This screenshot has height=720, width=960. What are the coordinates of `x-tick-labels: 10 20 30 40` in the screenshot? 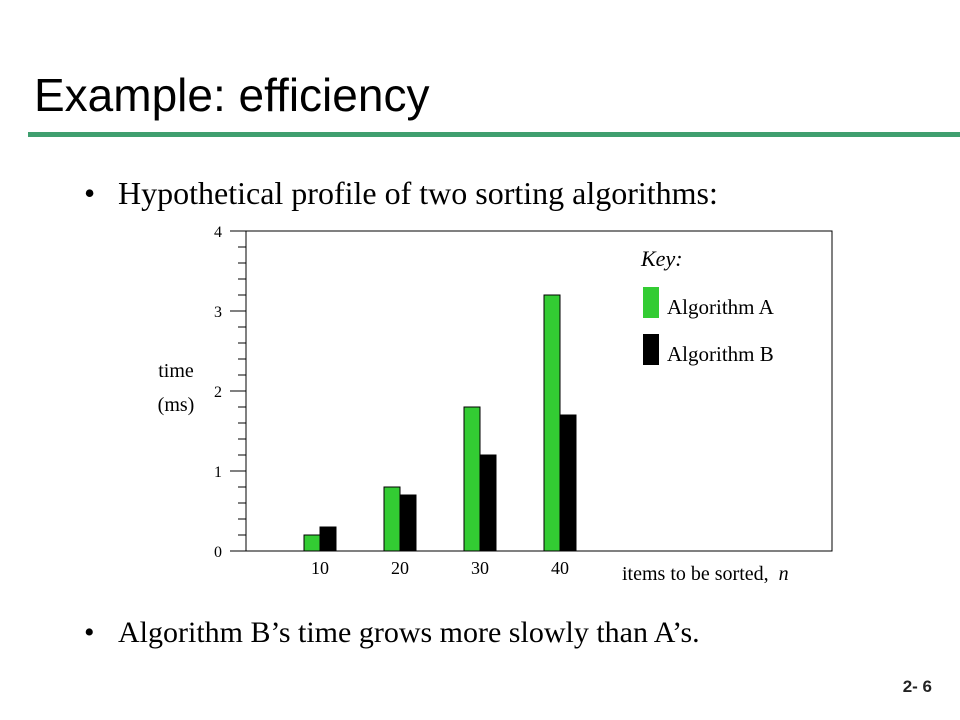 It's located at (440, 568).